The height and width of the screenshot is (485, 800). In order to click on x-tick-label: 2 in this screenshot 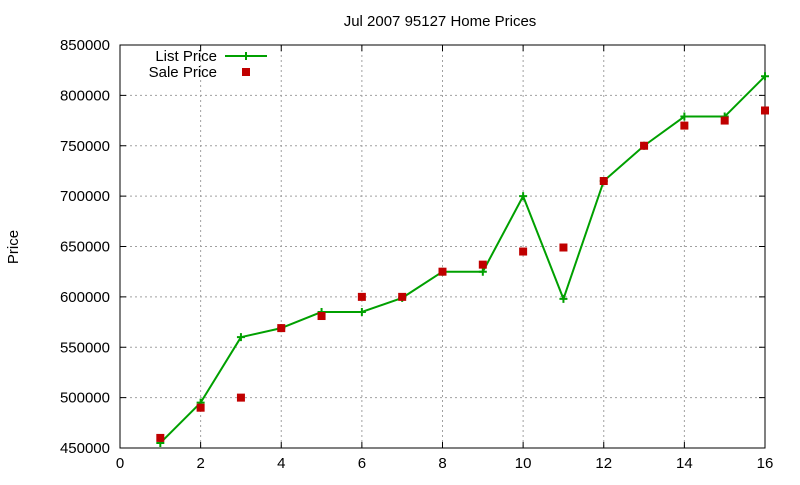, I will do `click(200, 463)`.